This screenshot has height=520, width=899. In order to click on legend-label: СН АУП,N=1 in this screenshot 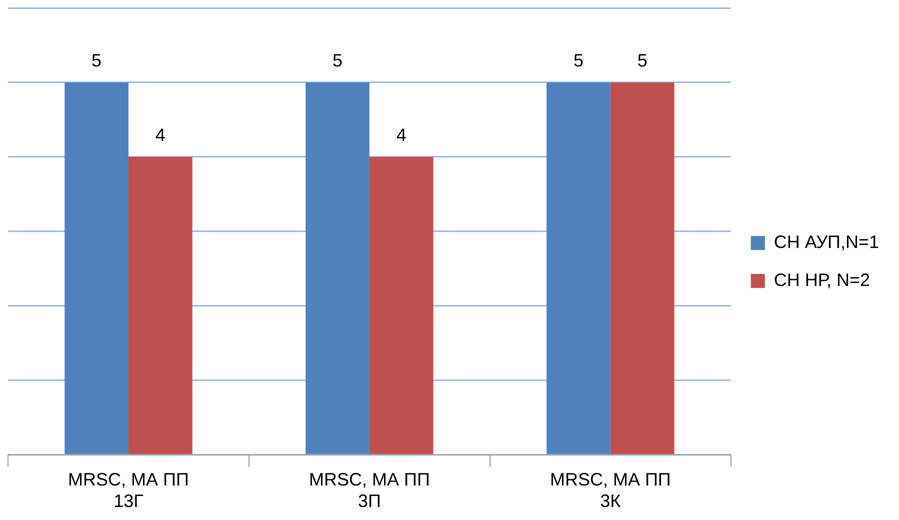, I will do `click(826, 242)`.